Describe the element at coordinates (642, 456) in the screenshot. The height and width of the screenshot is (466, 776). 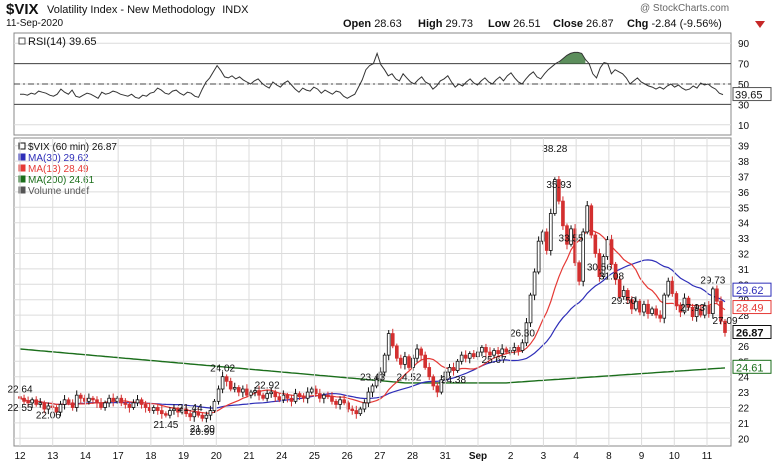
I see `x-tick-label: 9` at that location.